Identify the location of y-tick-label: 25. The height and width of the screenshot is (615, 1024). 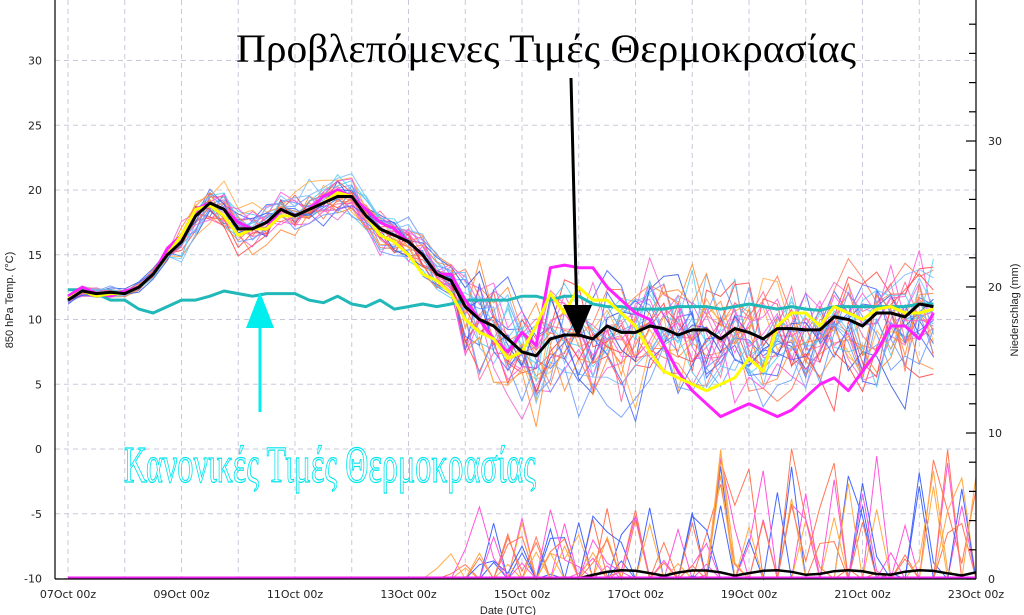
(35, 125).